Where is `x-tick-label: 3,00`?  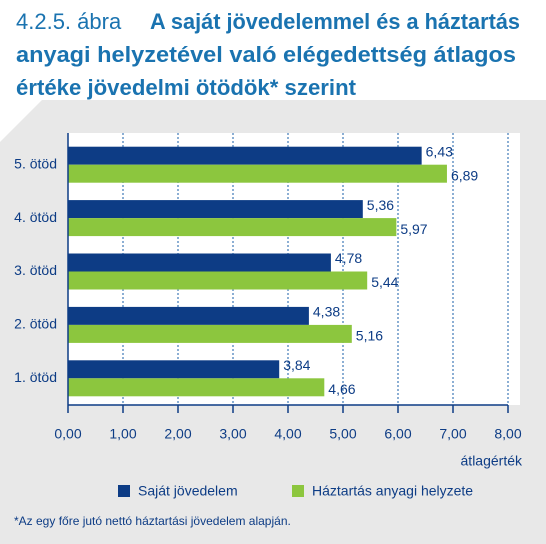
x-tick-label: 3,00 is located at coordinates (232, 434).